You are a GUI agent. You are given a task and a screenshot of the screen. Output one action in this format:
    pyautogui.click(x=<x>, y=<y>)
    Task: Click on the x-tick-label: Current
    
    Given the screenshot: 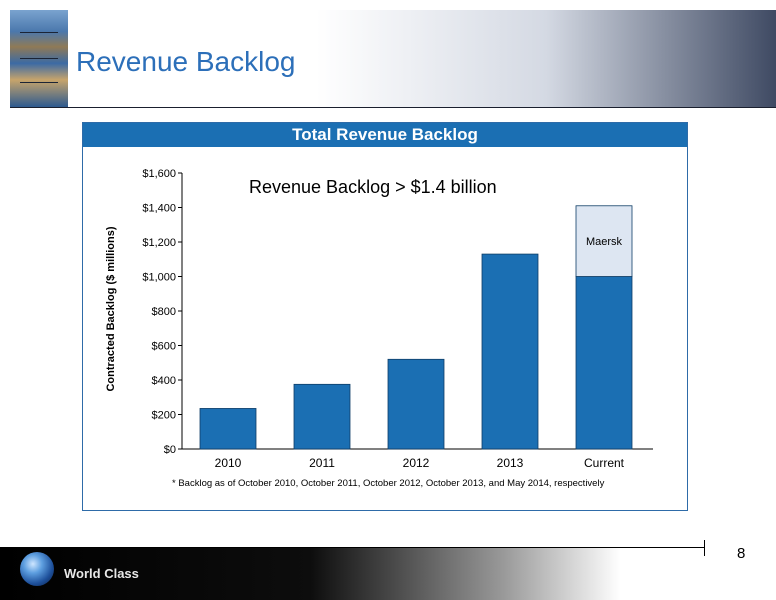 What is the action you would take?
    pyautogui.click(x=604, y=463)
    